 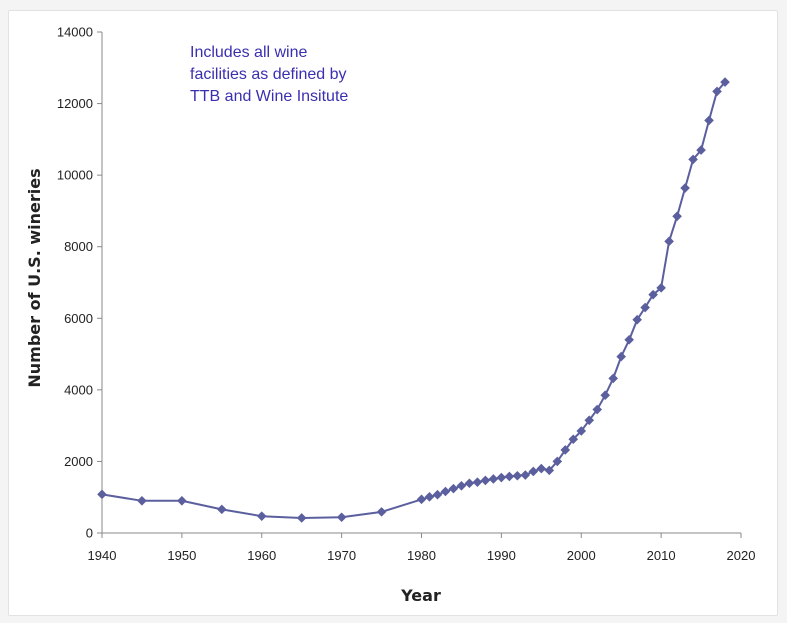 What do you see at coordinates (421, 555) in the screenshot?
I see `x-tick-label: 1980` at bounding box center [421, 555].